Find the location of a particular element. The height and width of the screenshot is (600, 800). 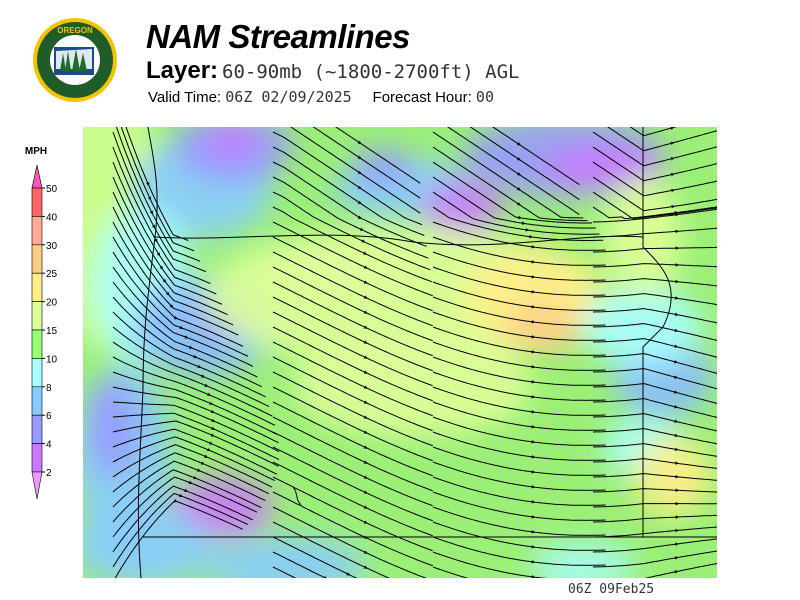

legend-level-label: 6 is located at coordinates (49, 416).